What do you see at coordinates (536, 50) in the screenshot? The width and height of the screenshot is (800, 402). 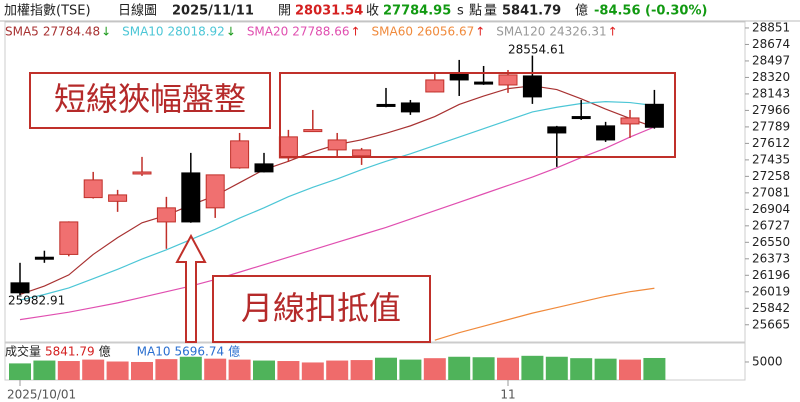 I see `high-label: 28554.61` at bounding box center [536, 50].